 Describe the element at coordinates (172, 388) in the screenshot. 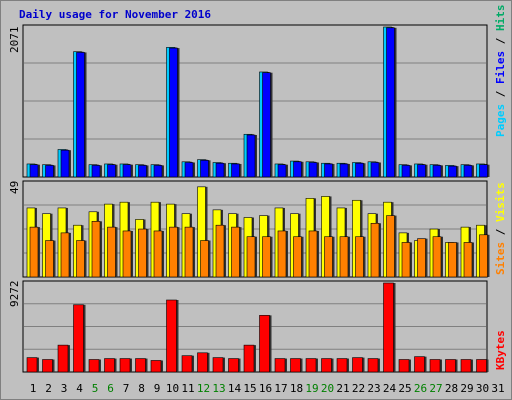

I see `x-tick-label: 10` at that location.